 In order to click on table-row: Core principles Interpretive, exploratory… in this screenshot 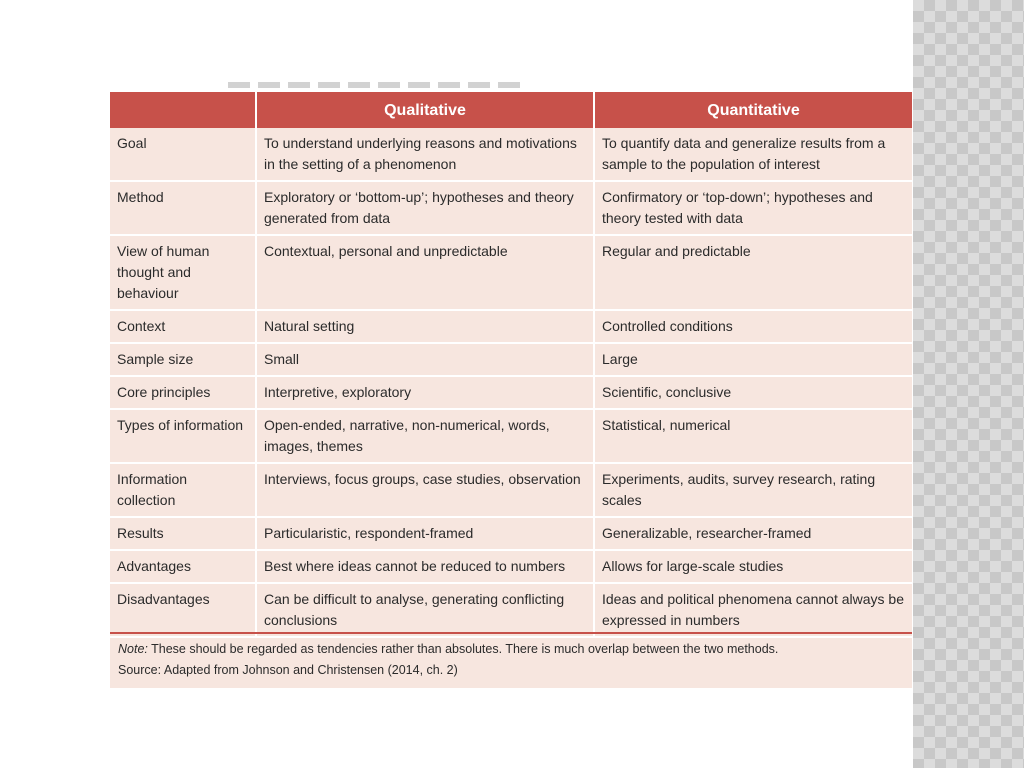, I will do `click(511, 393)`.